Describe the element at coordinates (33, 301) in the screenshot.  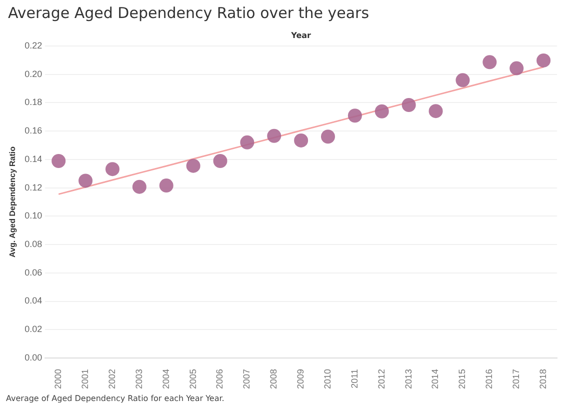
I see `y-tick-label: 0.04` at that location.